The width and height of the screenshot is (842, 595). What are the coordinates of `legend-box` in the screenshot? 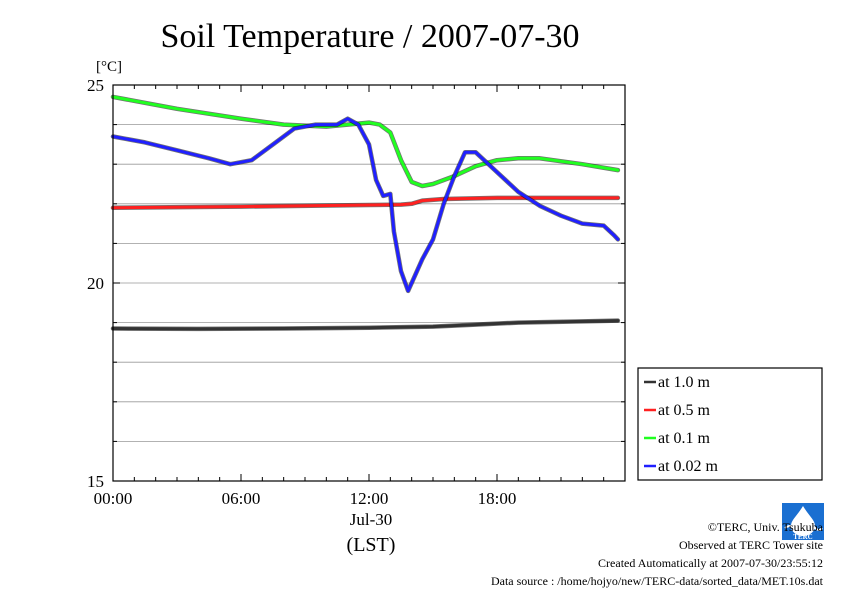 It's located at (730, 424).